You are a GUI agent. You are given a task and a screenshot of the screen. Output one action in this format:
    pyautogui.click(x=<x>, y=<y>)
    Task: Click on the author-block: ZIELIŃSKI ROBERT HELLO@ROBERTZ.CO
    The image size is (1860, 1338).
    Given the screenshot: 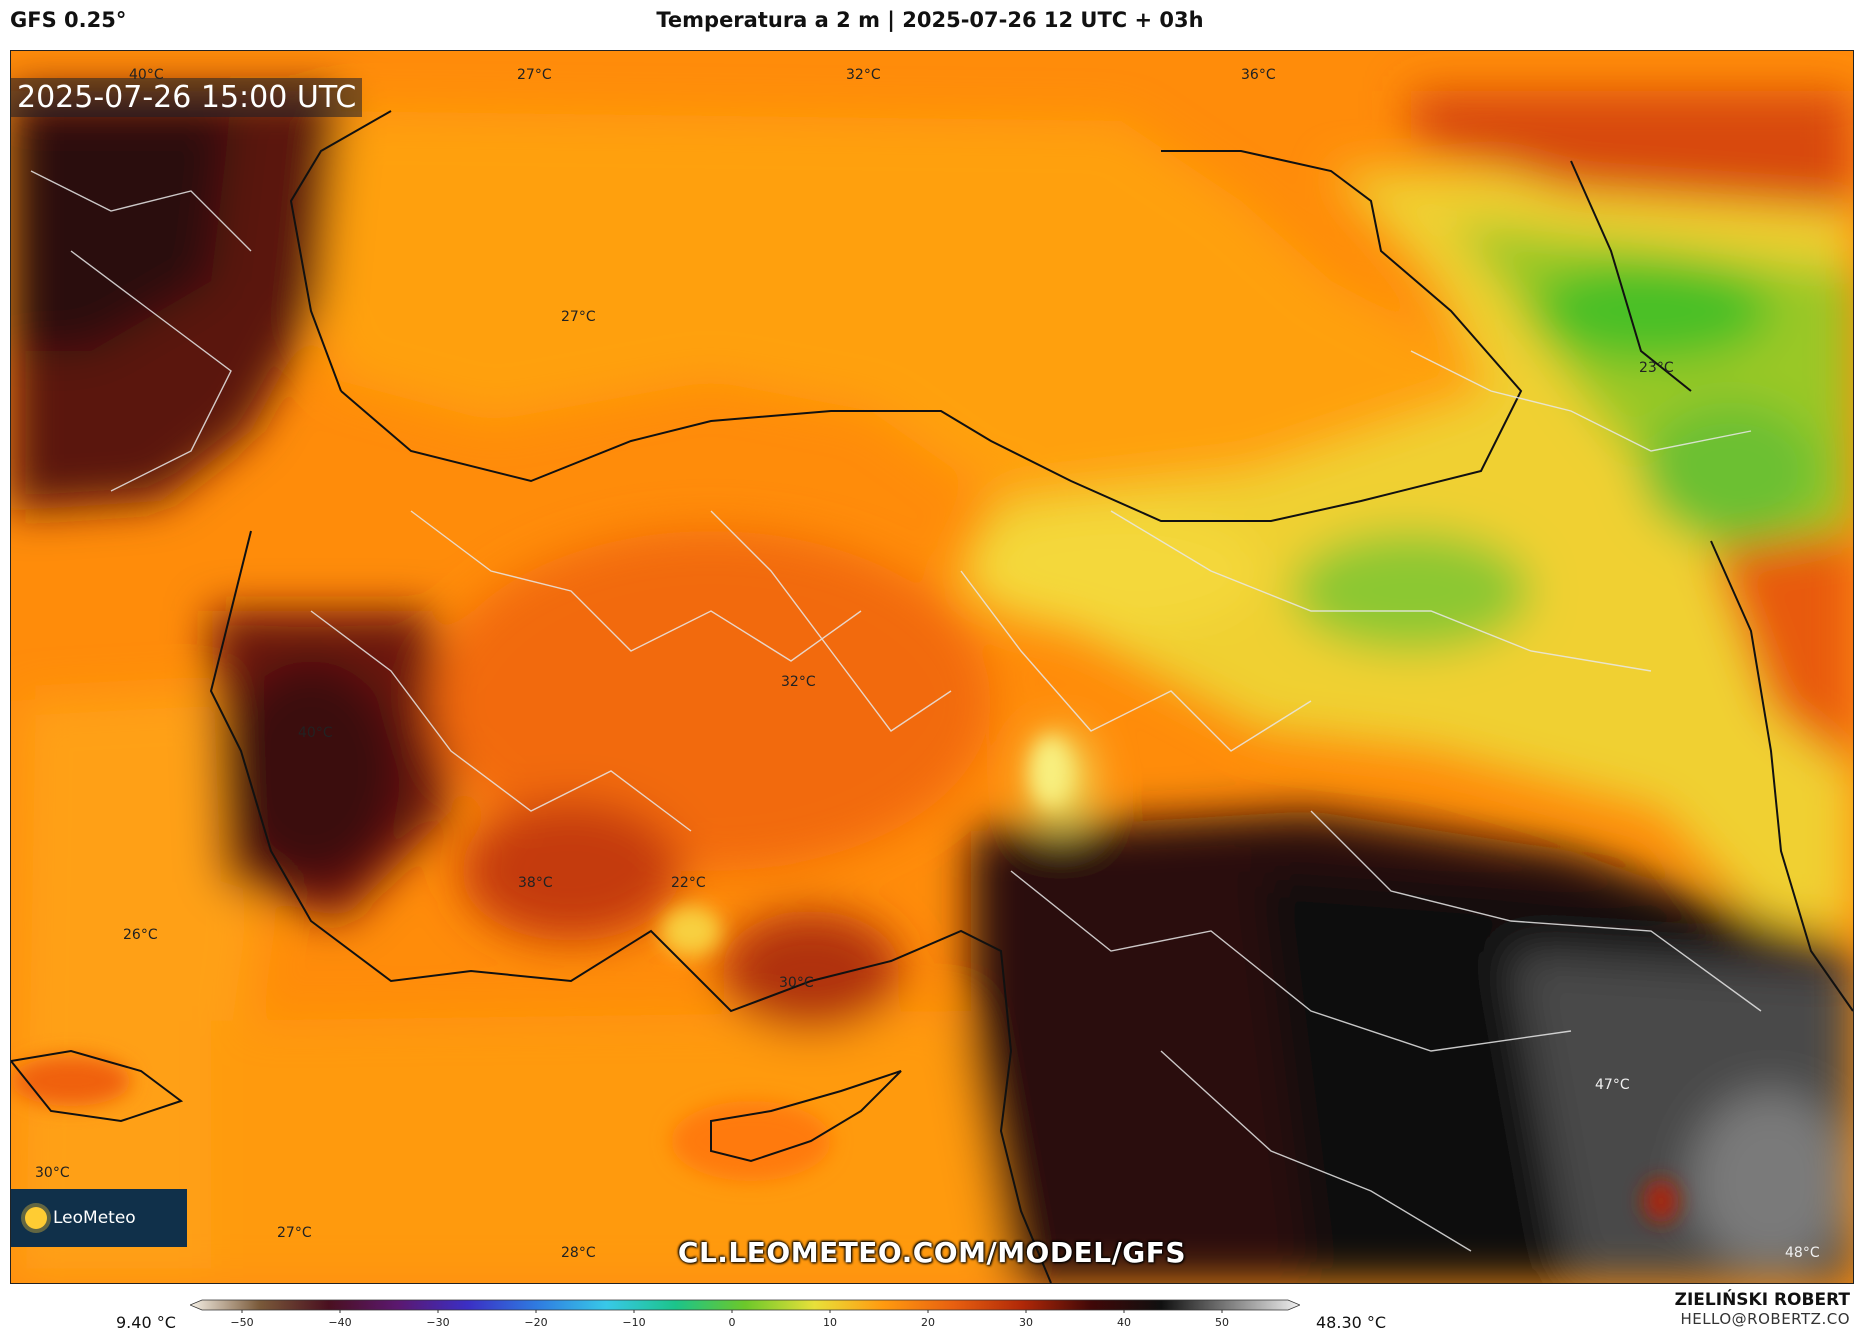 What is the action you would take?
    pyautogui.click(x=1762, y=1309)
    